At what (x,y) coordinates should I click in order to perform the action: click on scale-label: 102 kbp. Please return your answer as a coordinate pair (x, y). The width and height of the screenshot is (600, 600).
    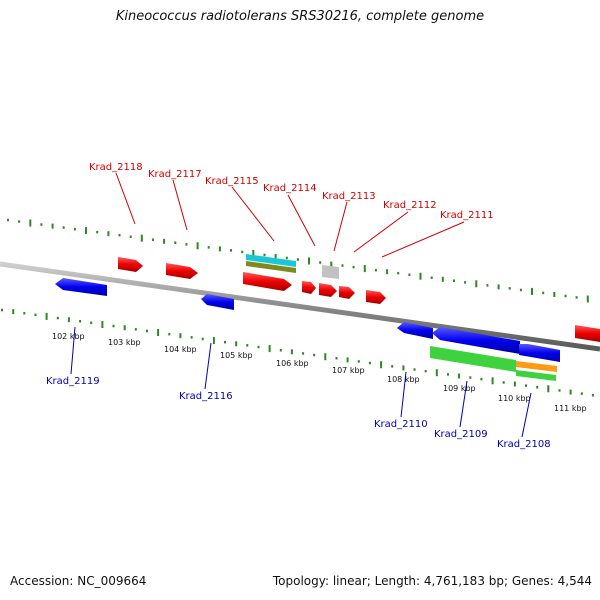
    Looking at the image, I should click on (68, 336).